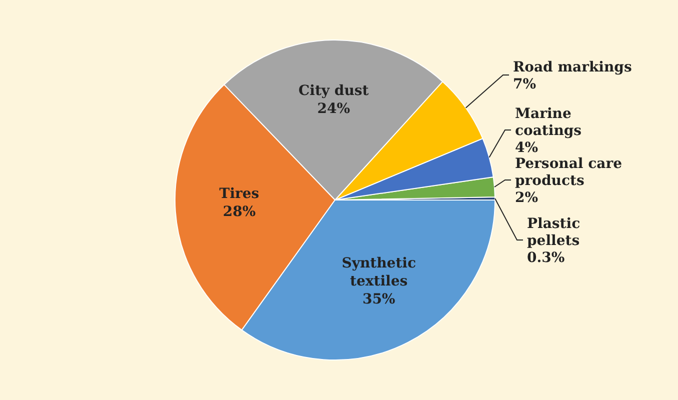 This screenshot has height=400, width=678. I want to click on slice-label: Personal care products, so click(568, 172).